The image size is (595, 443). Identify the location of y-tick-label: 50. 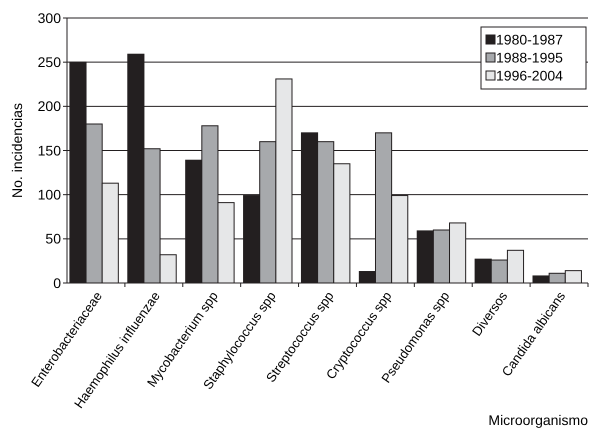
(53, 238).